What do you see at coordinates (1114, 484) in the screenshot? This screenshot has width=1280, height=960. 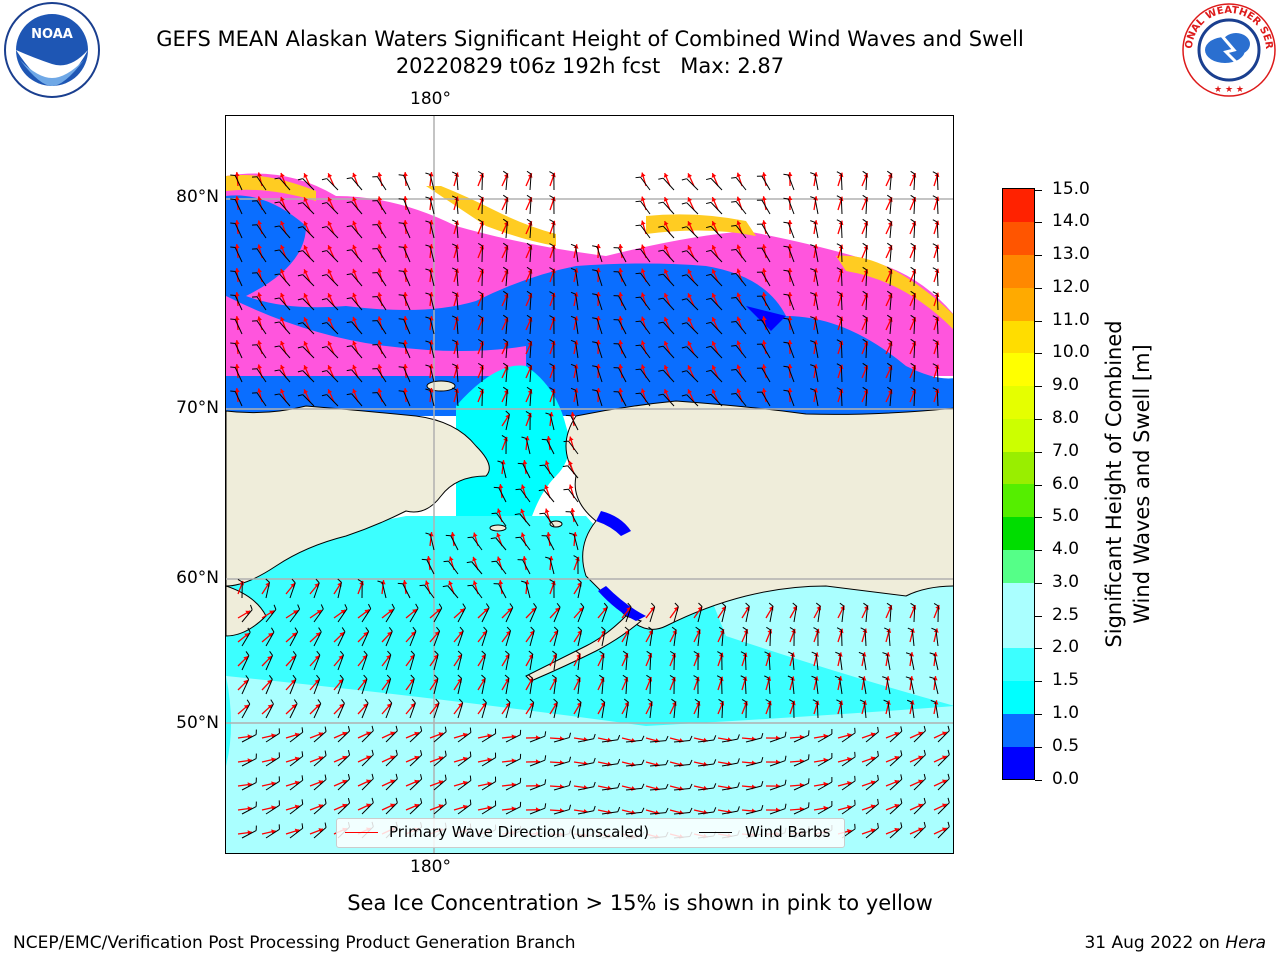 I see `colorbar-label-line1: Significant Height of Combined` at bounding box center [1114, 484].